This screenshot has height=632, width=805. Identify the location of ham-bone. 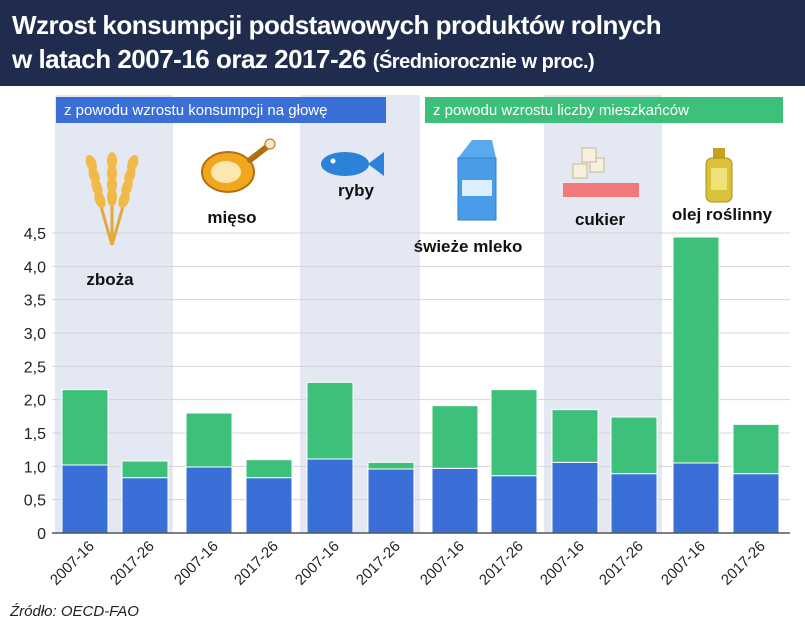
(259, 153).